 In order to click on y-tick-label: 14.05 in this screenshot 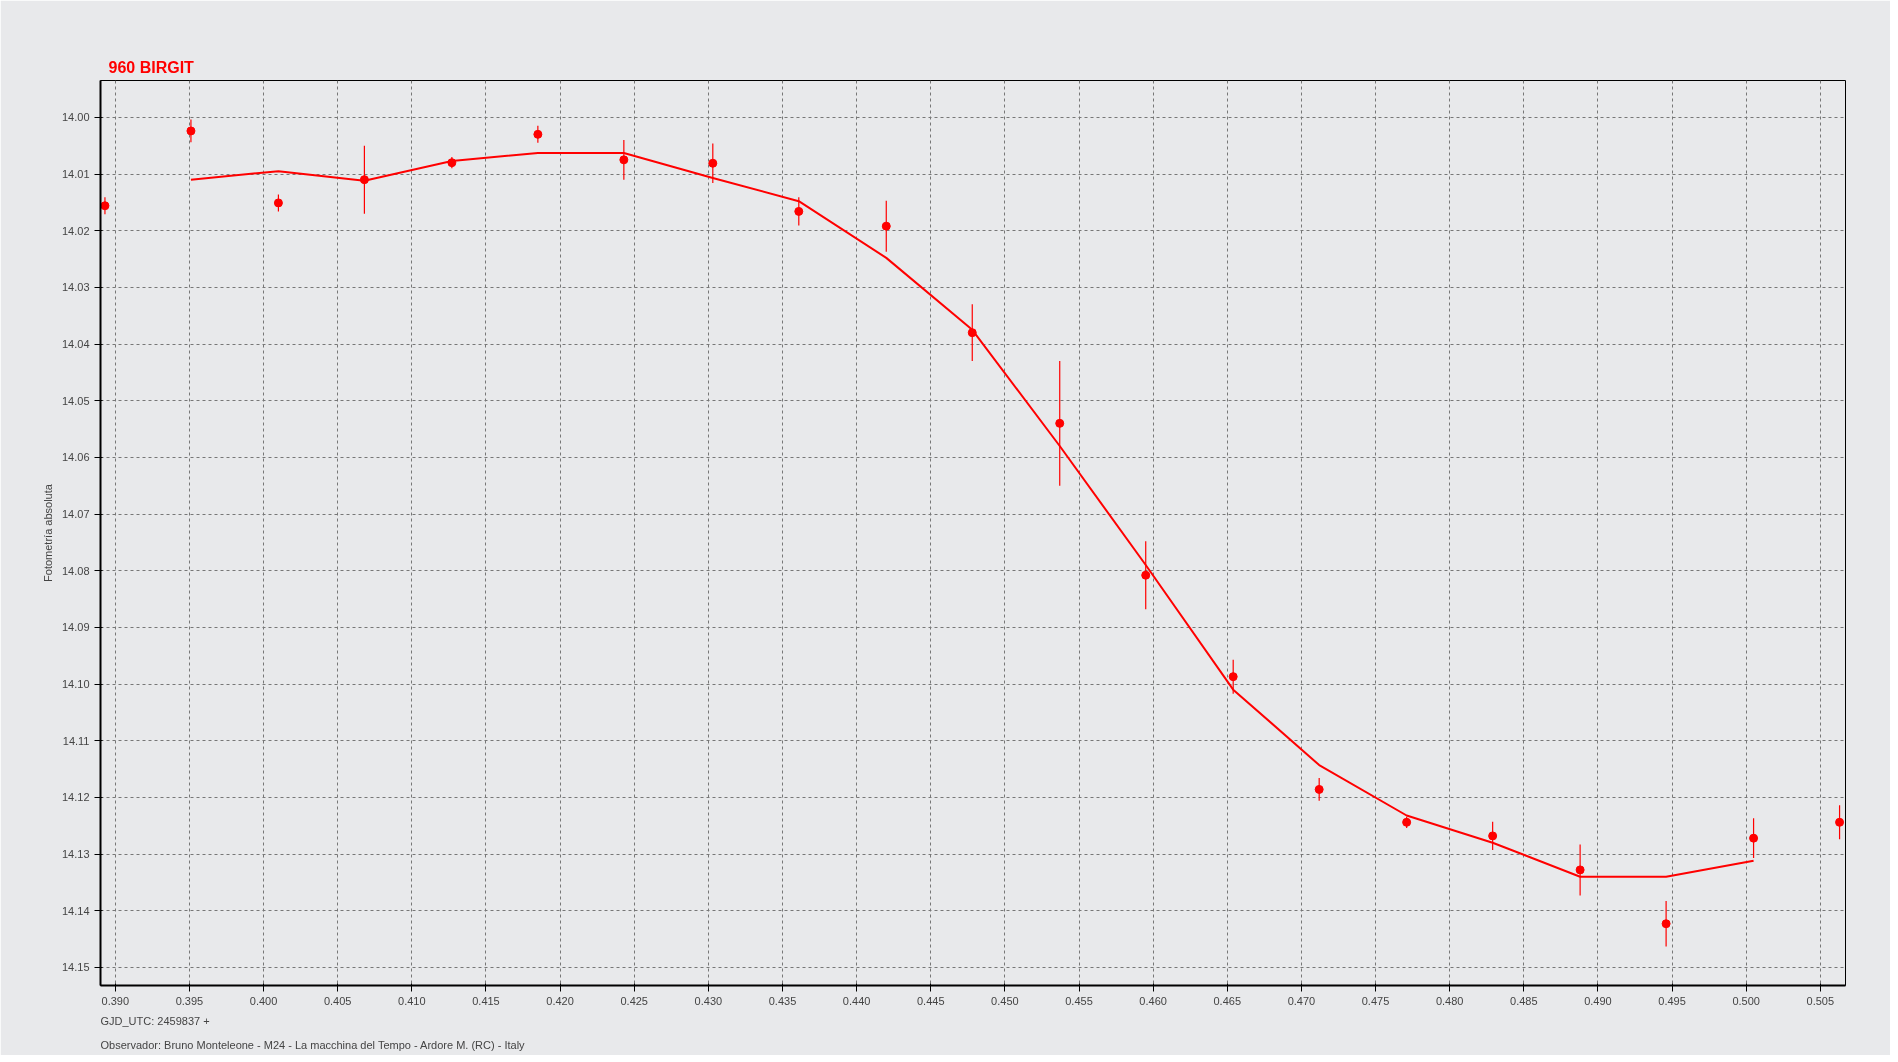, I will do `click(75, 400)`.